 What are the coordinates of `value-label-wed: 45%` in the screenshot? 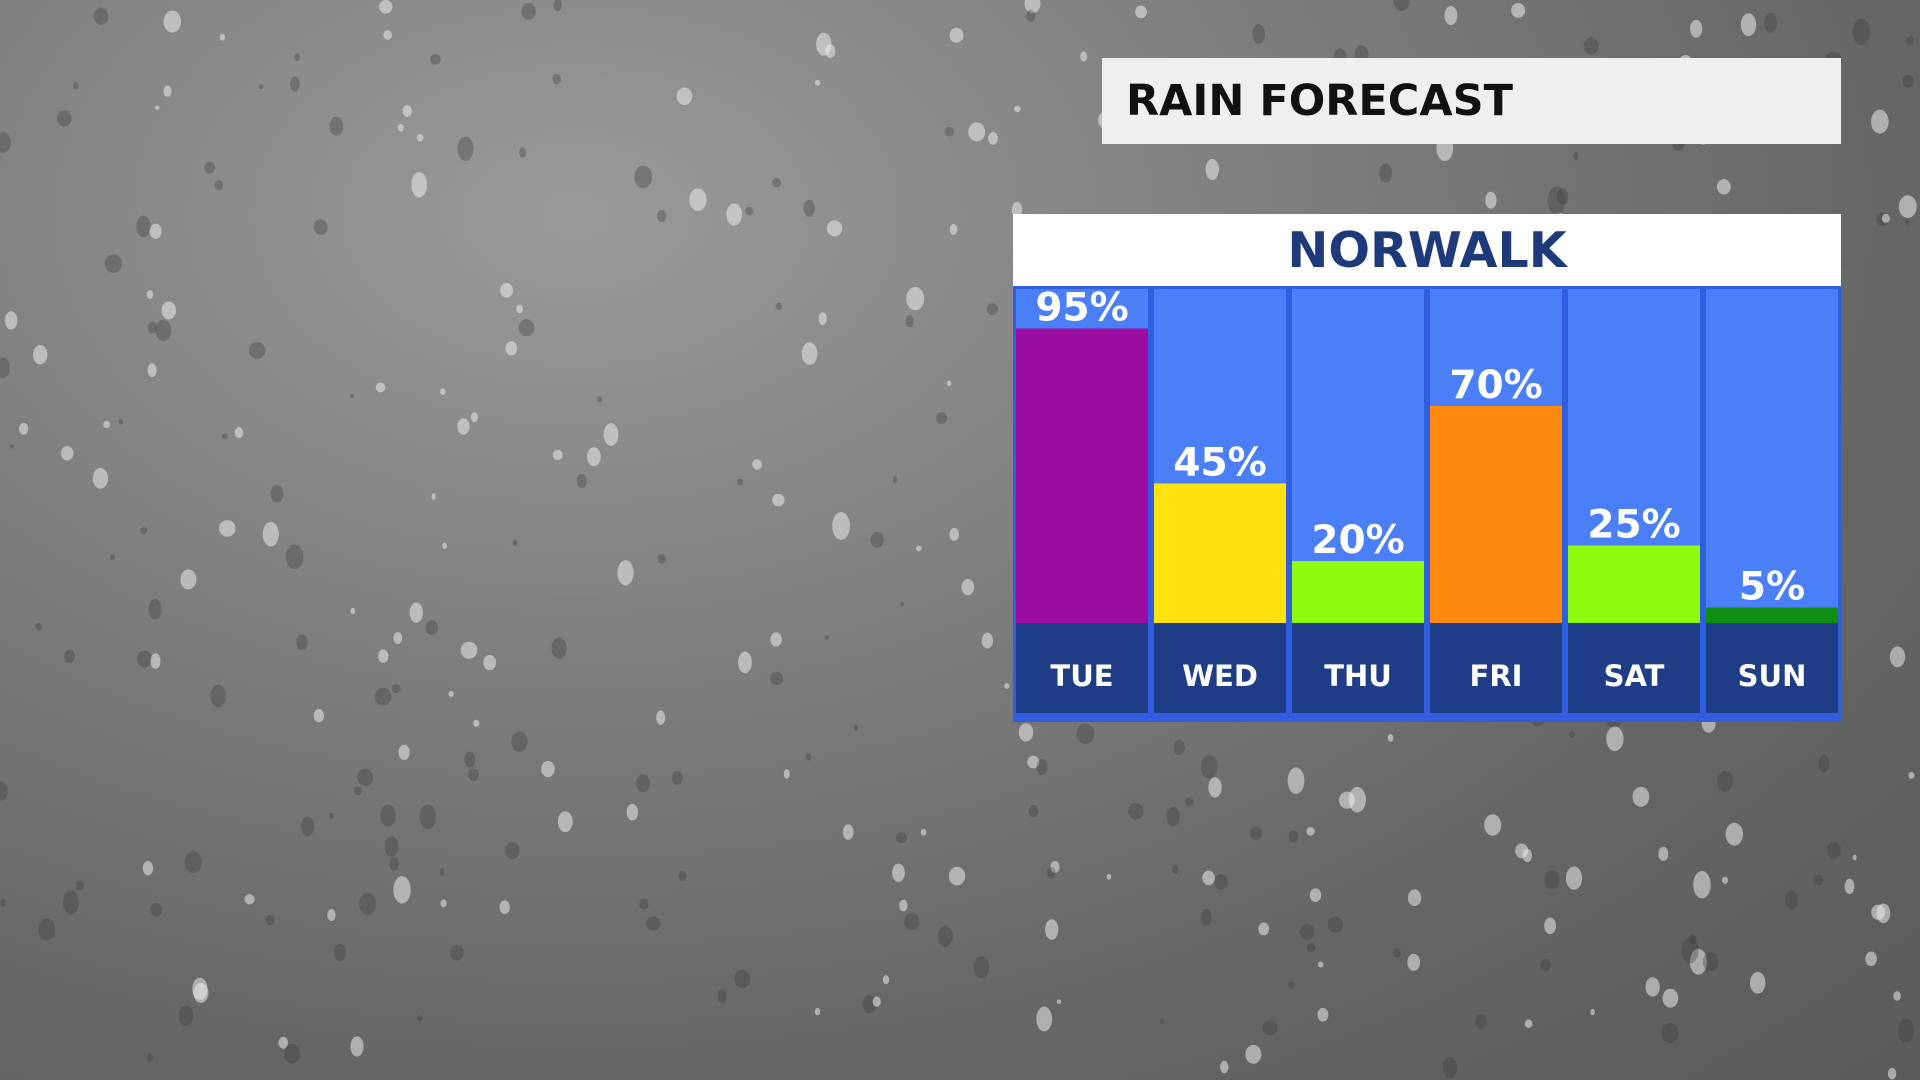 It's located at (1219, 463).